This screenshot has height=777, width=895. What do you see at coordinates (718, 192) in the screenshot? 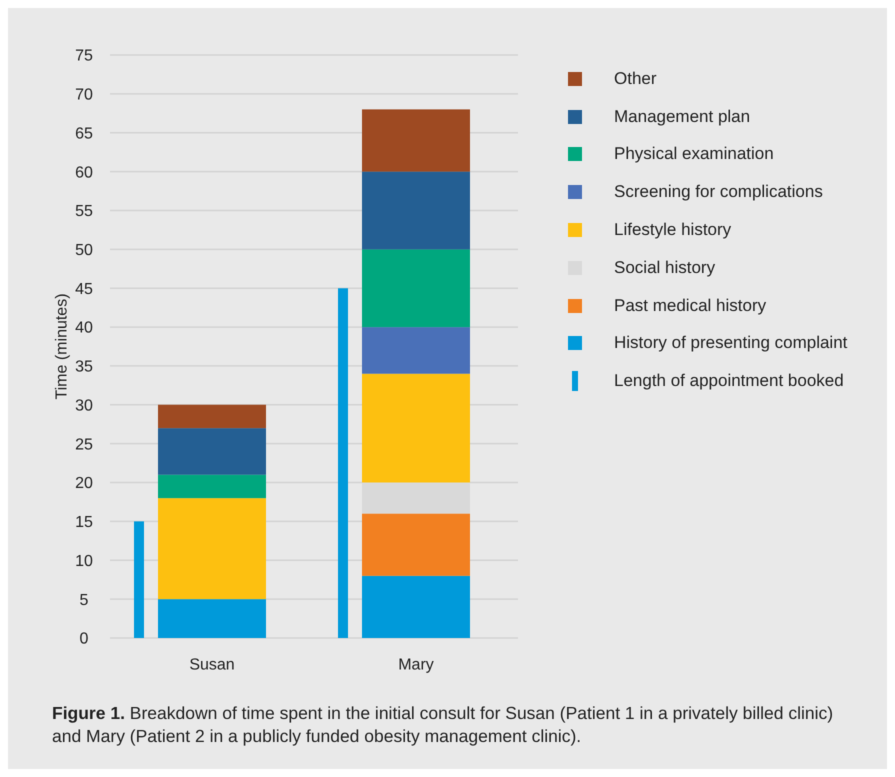
I see `legend-label: Screening for complications` at bounding box center [718, 192].